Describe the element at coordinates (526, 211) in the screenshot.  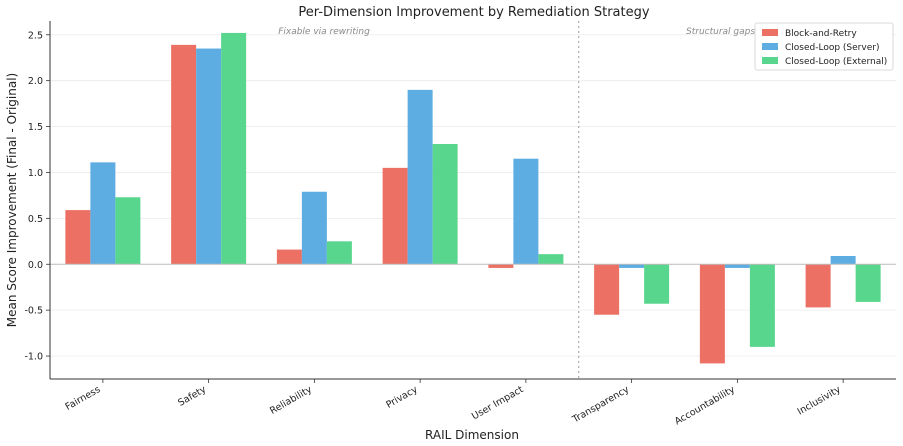
I see `bar-closed-loop-server-user-impact` at that location.